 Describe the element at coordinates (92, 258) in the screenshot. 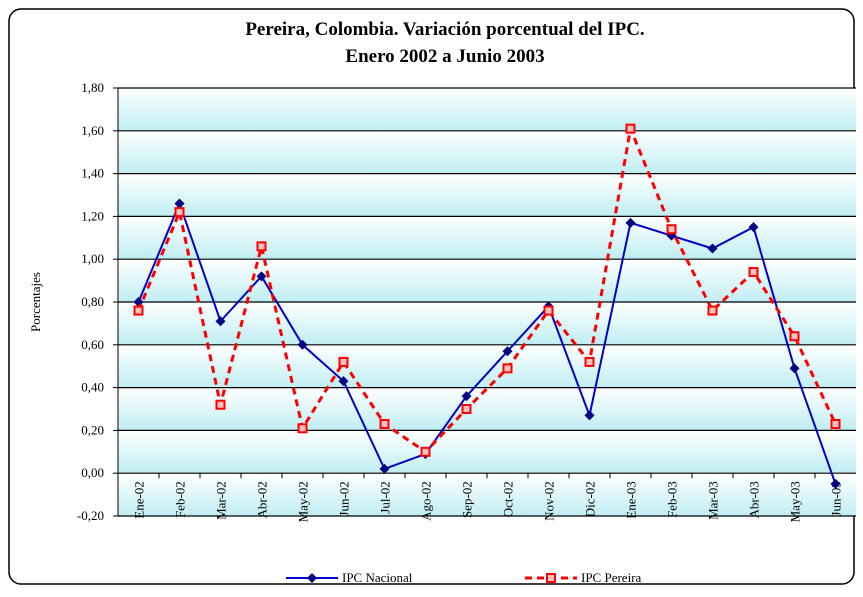

I see `y-tick-label: 1,00` at that location.